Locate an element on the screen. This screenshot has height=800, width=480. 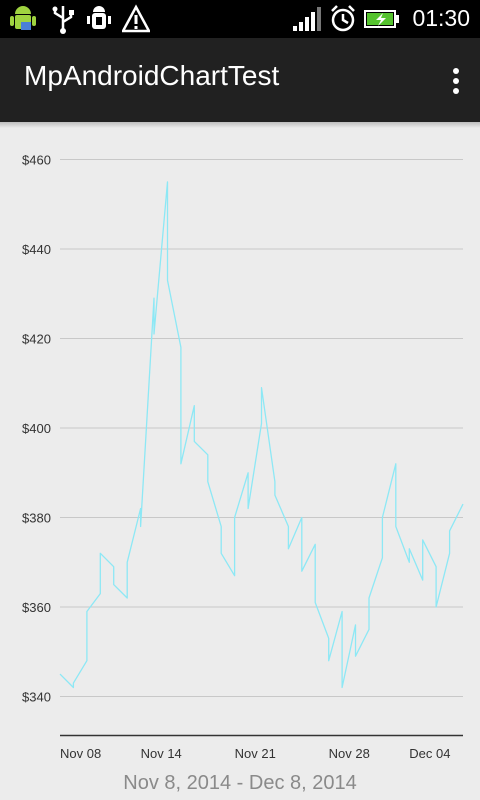
action-bar: MpAndroidChartTest is located at coordinates (240, 80).